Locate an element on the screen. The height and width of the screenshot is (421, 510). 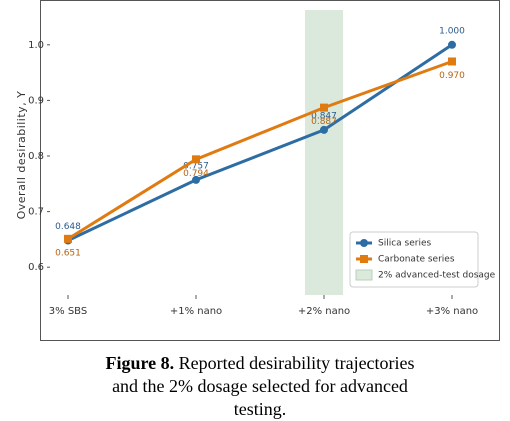
value-label: 1.000 is located at coordinates (452, 31).